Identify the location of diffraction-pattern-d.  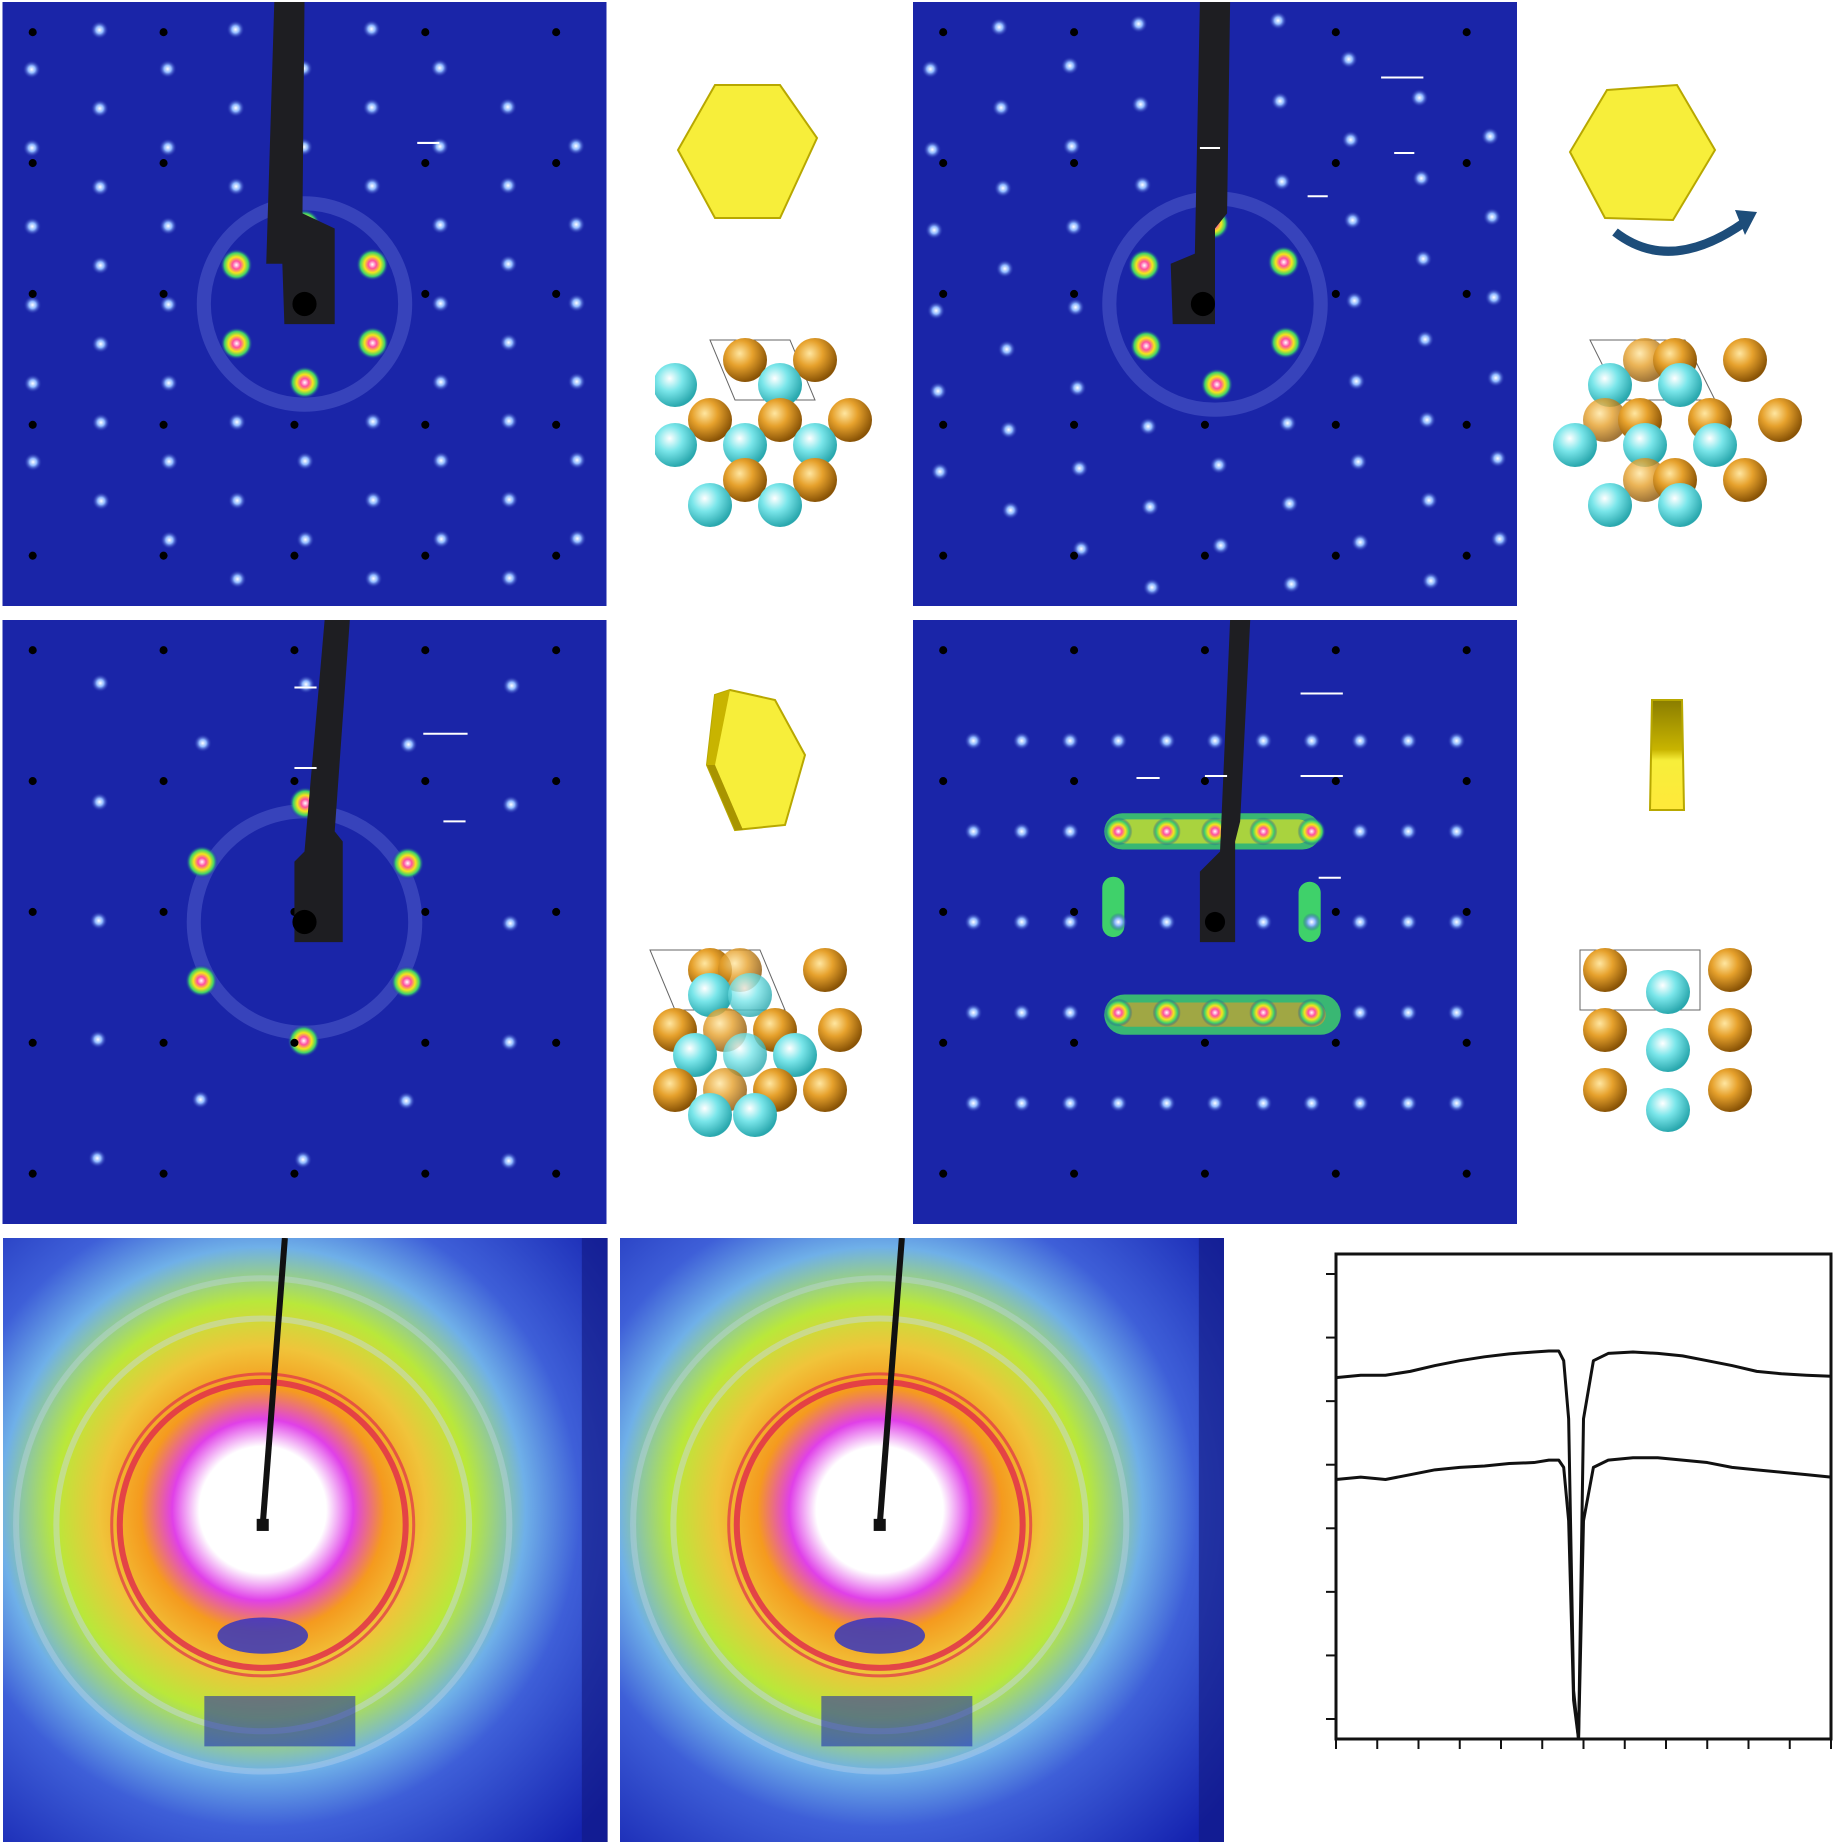
(1215, 922).